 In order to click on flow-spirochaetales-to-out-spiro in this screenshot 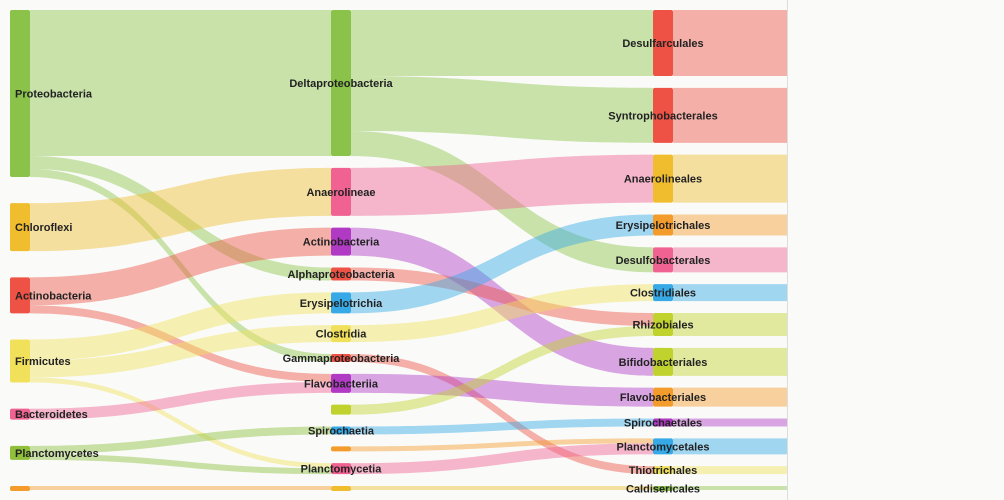, I will do `click(730, 422)`.